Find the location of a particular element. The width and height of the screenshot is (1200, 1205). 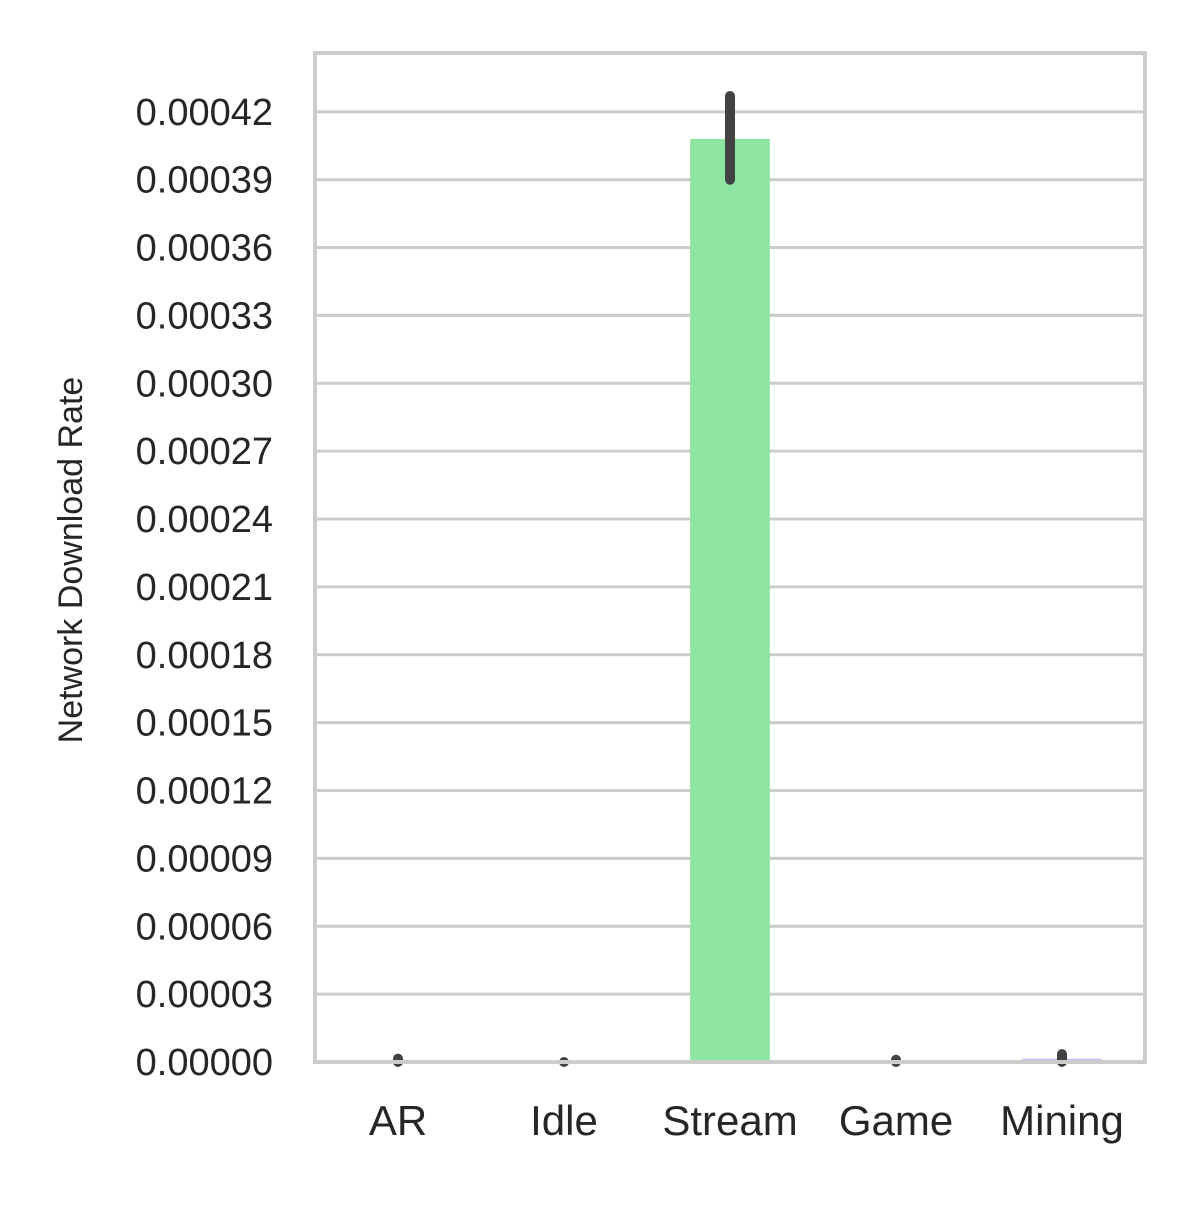

y-tick-label: 0.00006 is located at coordinates (204, 927).